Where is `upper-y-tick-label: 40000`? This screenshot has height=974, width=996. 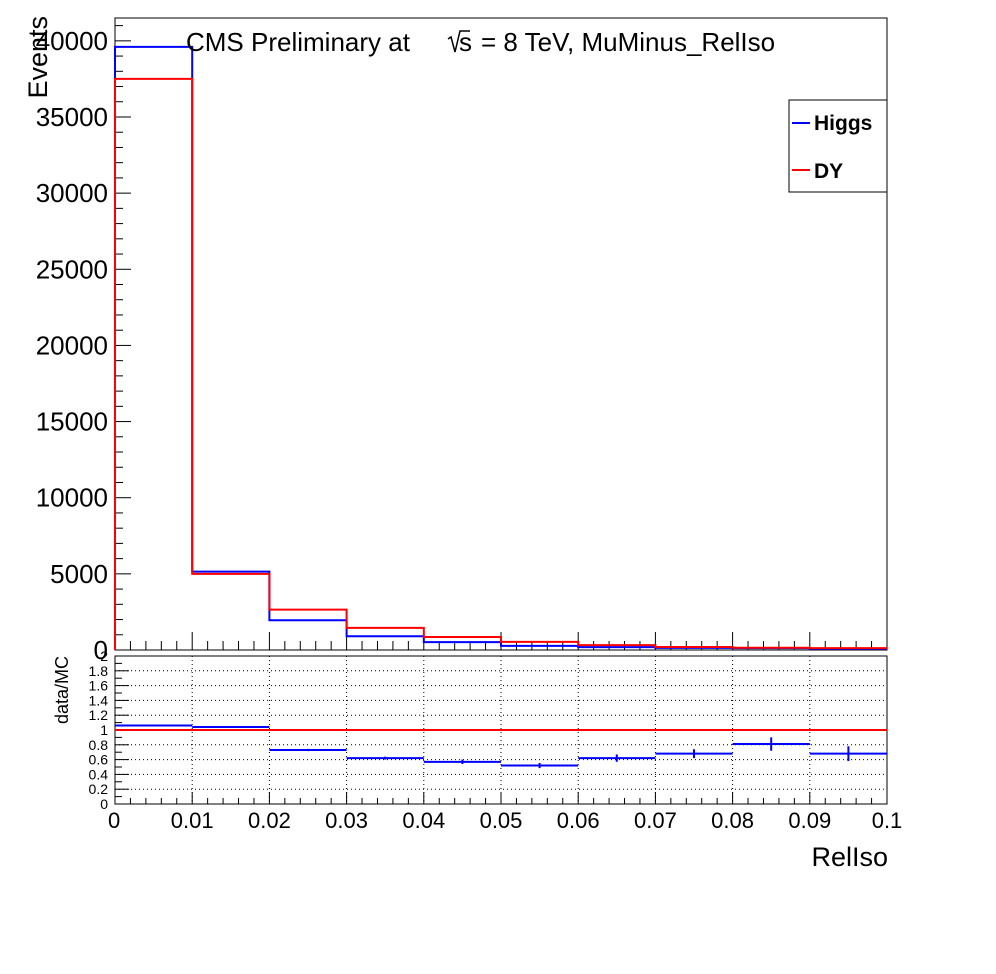
upper-y-tick-label: 40000 is located at coordinates (72, 41).